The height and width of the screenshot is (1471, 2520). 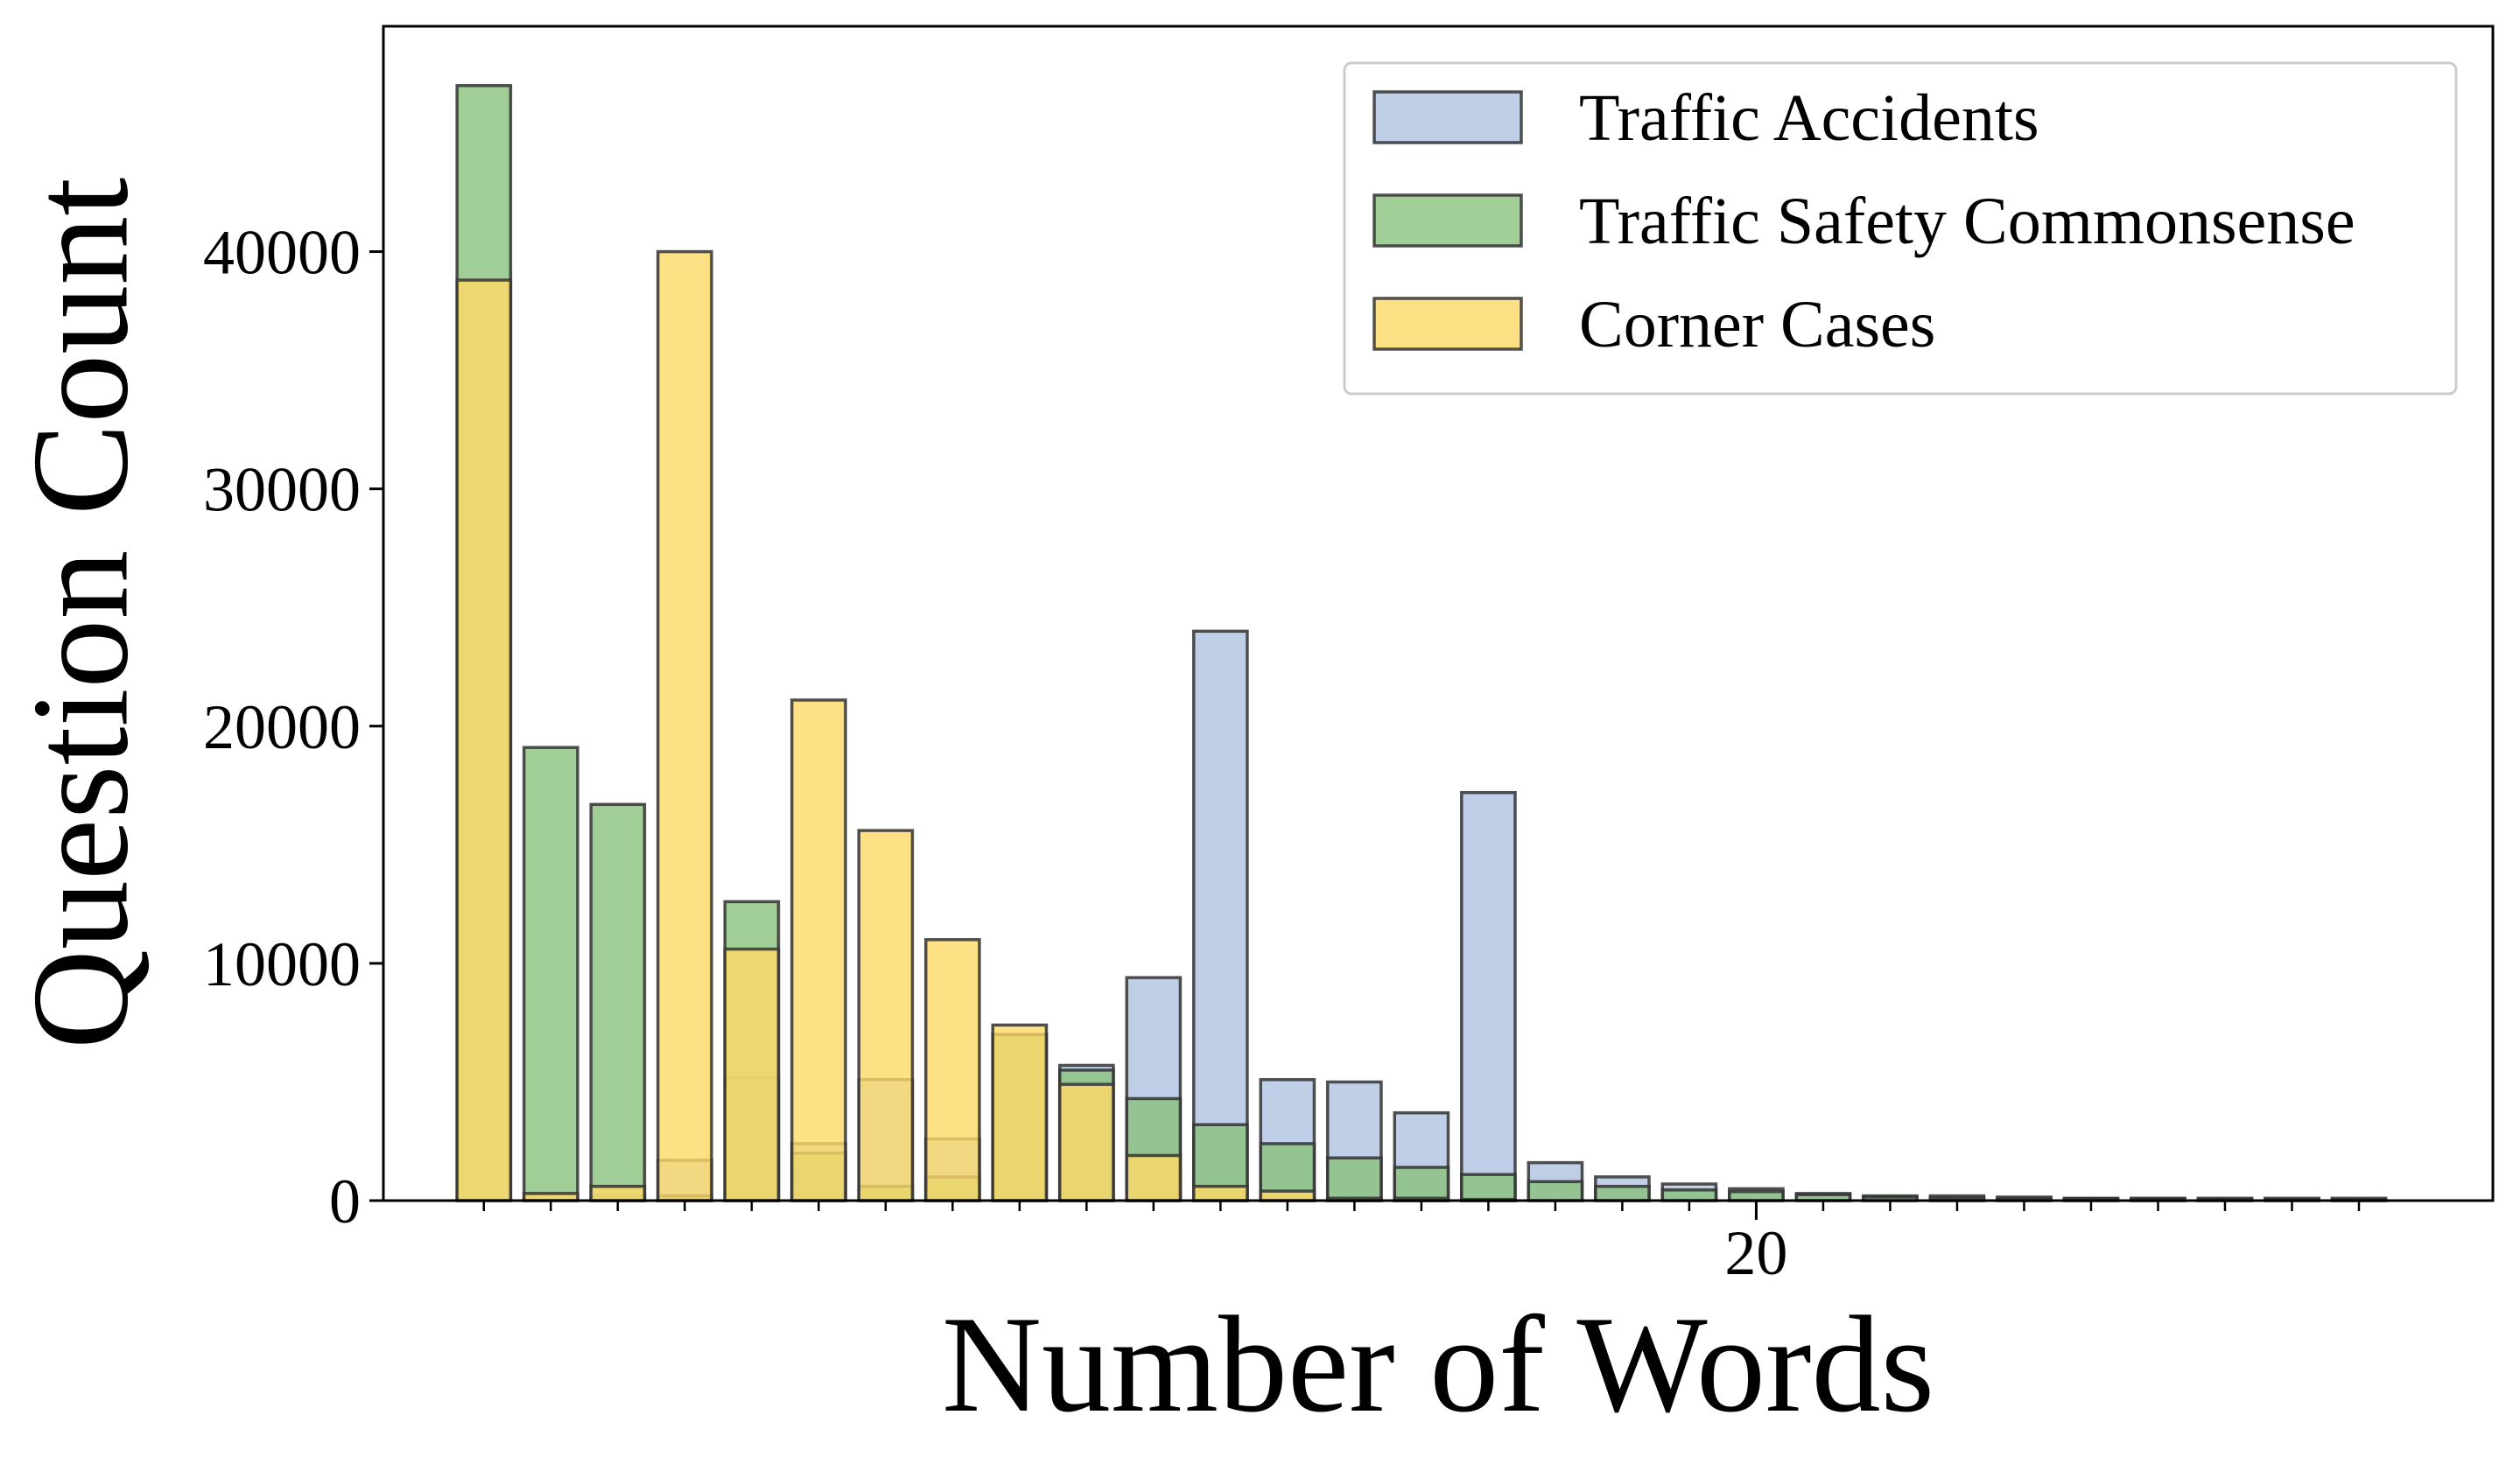 What do you see at coordinates (1755, 1253) in the screenshot?
I see `x-tick-label: 20` at bounding box center [1755, 1253].